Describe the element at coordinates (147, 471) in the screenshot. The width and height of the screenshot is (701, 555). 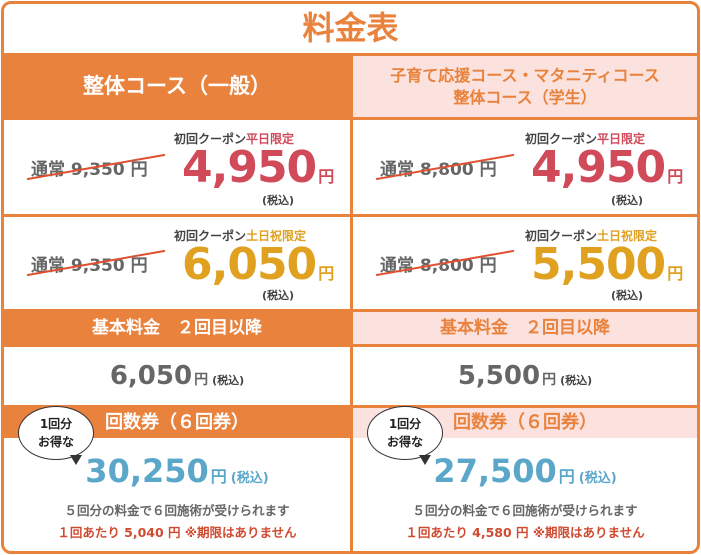
I see `ticket-price: 30,250` at that location.